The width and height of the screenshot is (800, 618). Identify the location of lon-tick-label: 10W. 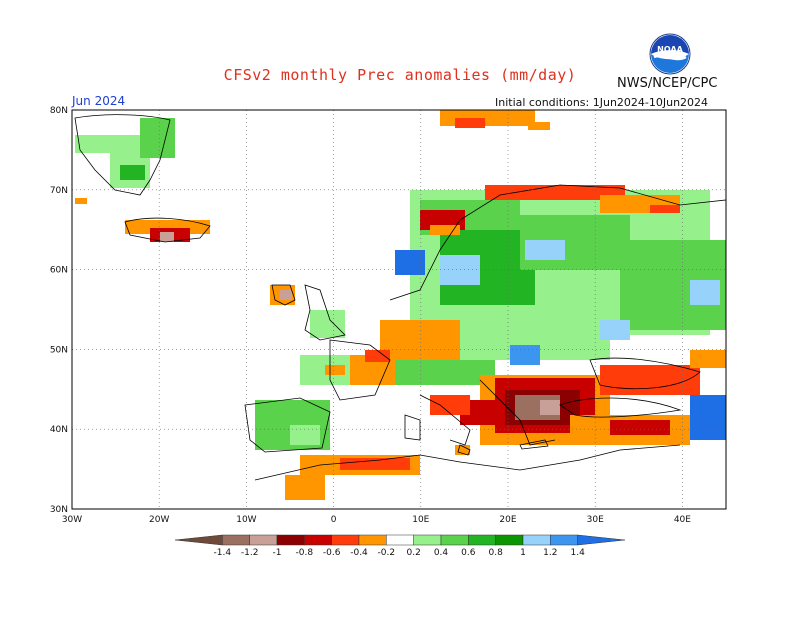
(246, 520).